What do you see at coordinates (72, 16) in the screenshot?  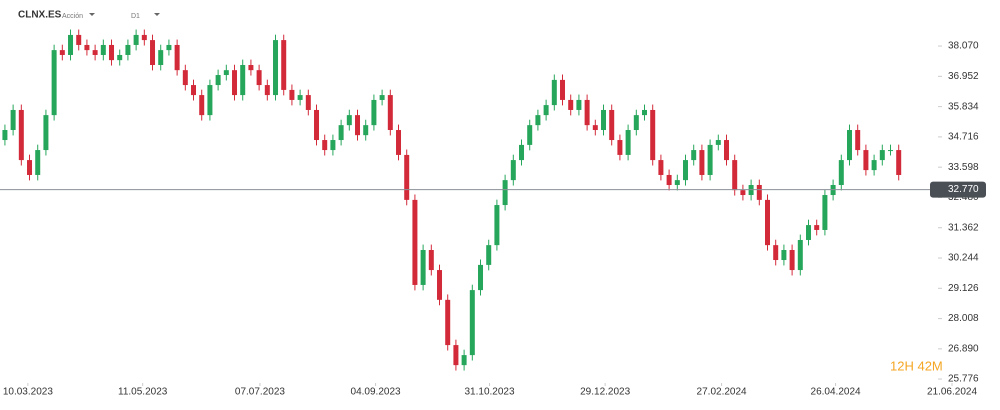 I see `asset-type: Acción` at bounding box center [72, 16].